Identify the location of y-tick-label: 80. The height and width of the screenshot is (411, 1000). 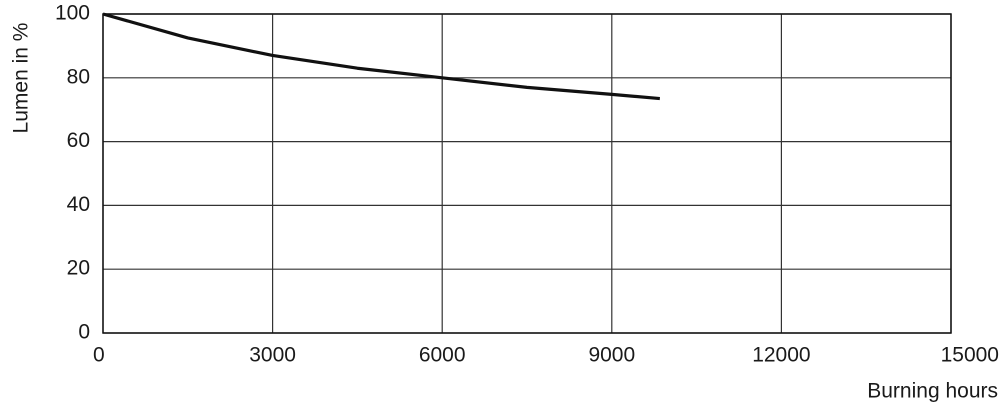
(78, 76).